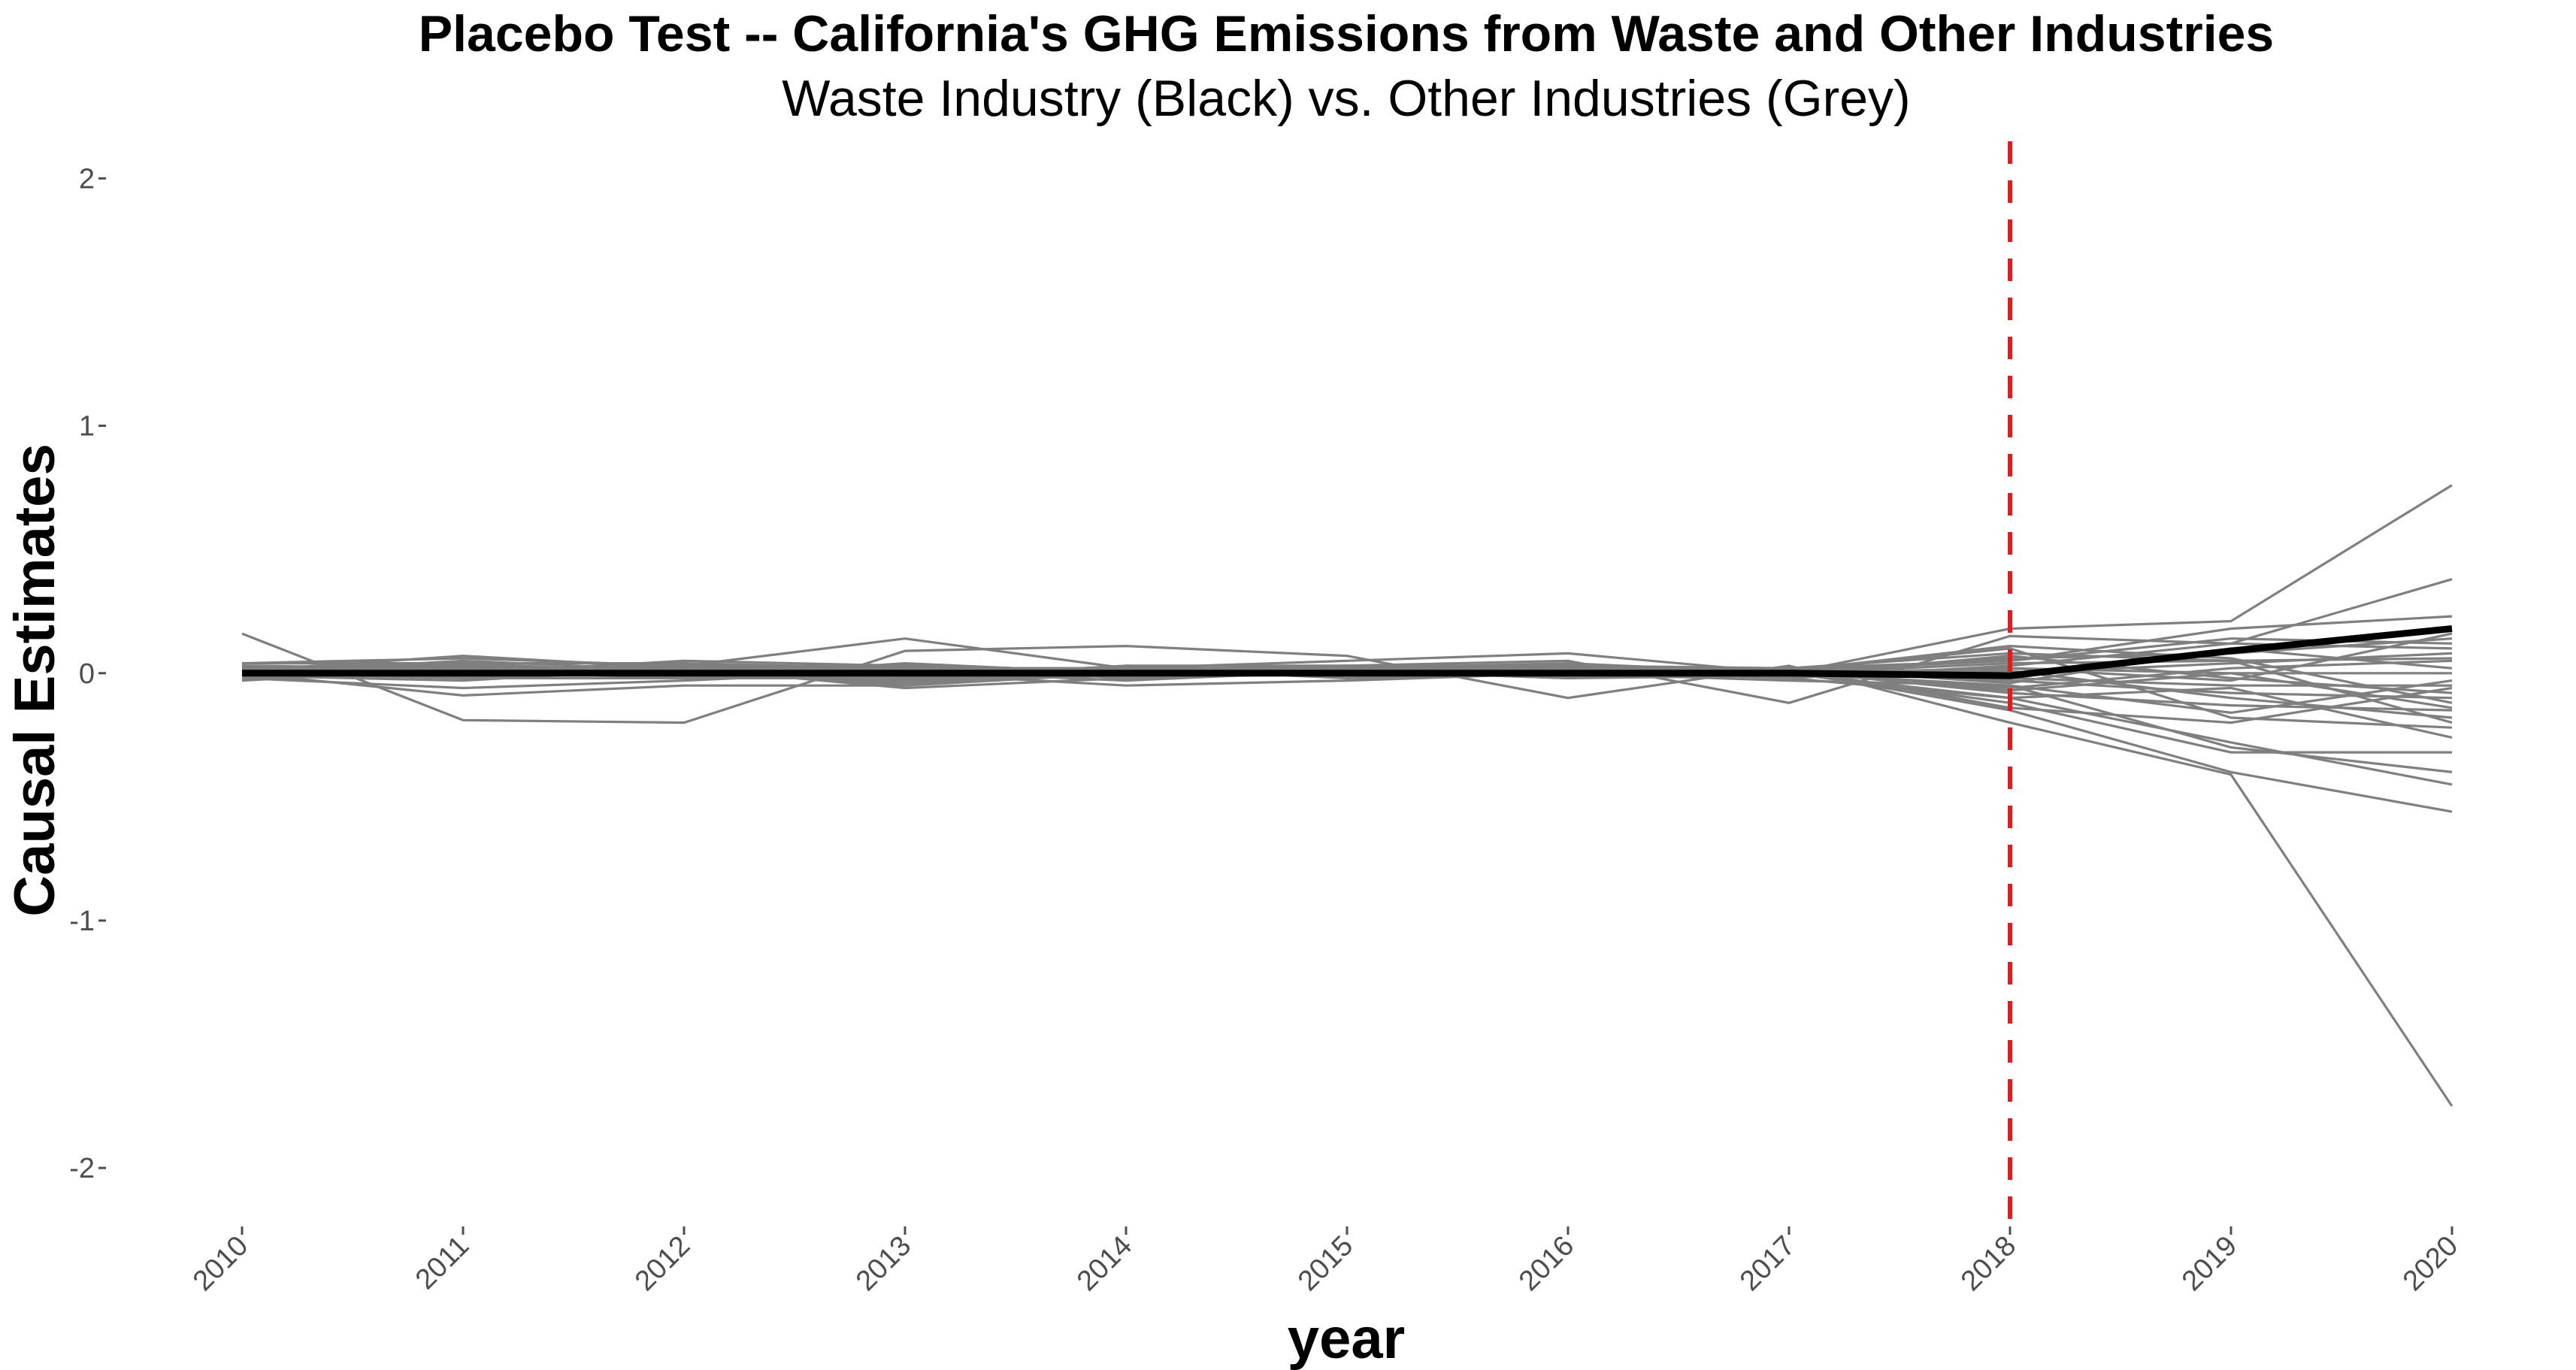 Image resolution: width=2576 pixels, height=1370 pixels. Describe the element at coordinates (87, 427) in the screenshot. I see `y-tick-label: 1` at that location.